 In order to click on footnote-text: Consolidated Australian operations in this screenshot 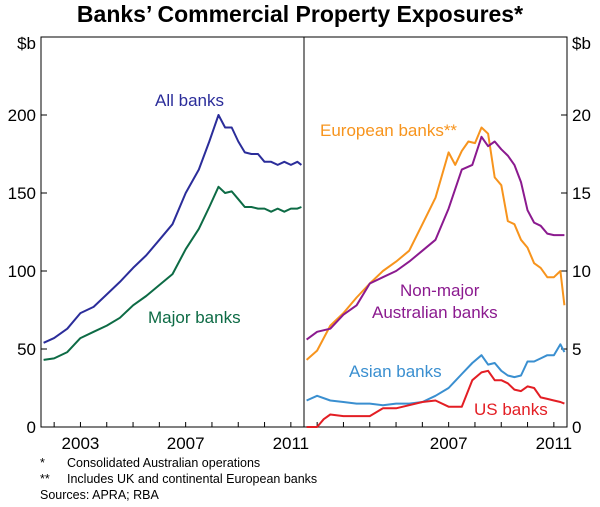, I will do `click(164, 463)`.